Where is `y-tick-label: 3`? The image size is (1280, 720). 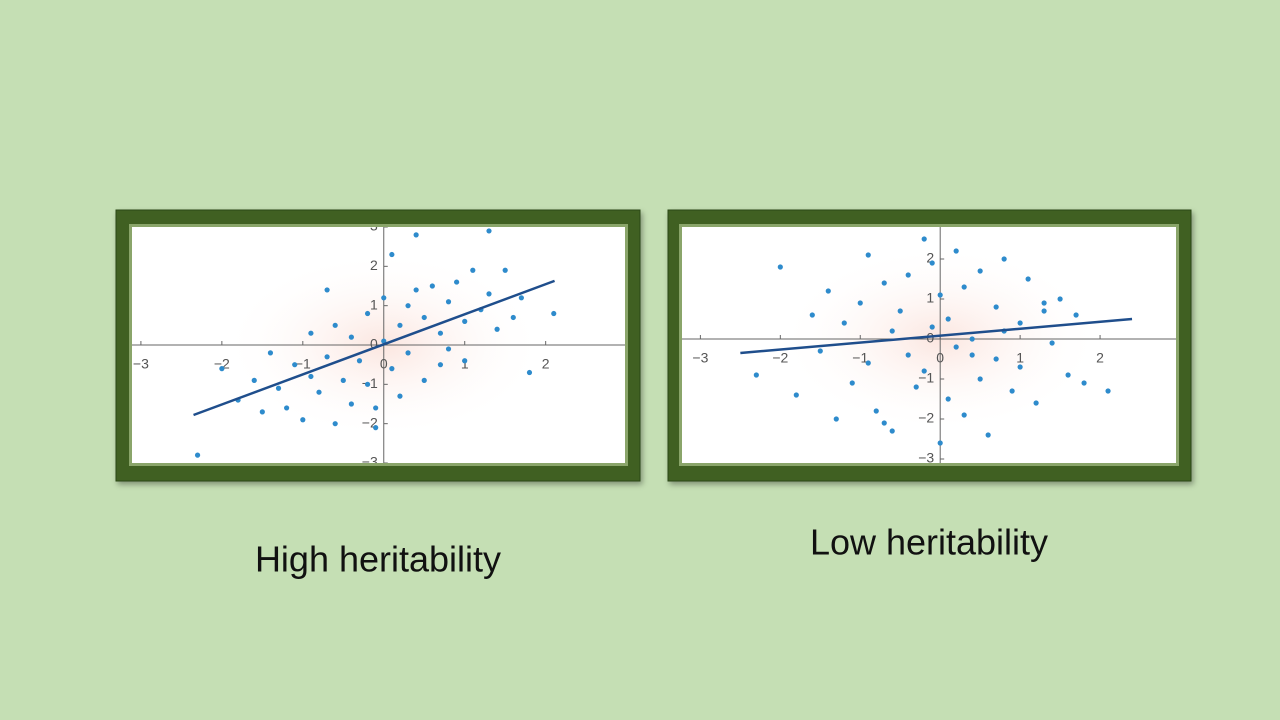 y-tick-label: 3 is located at coordinates (374, 226).